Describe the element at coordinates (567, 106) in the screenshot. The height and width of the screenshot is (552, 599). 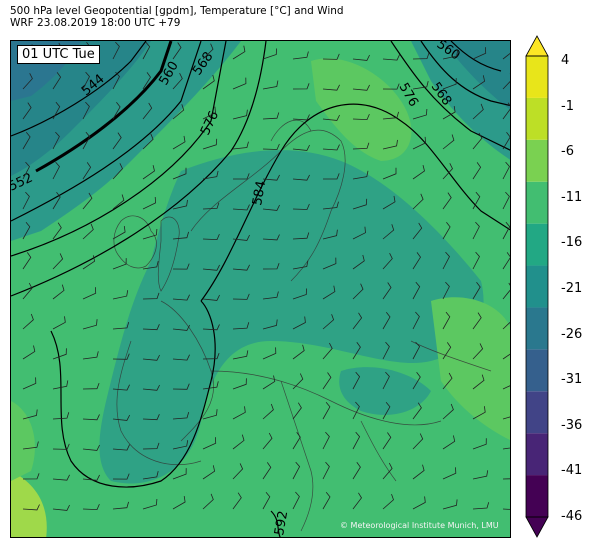
I see `colorbar-tick-label: -1` at that location.